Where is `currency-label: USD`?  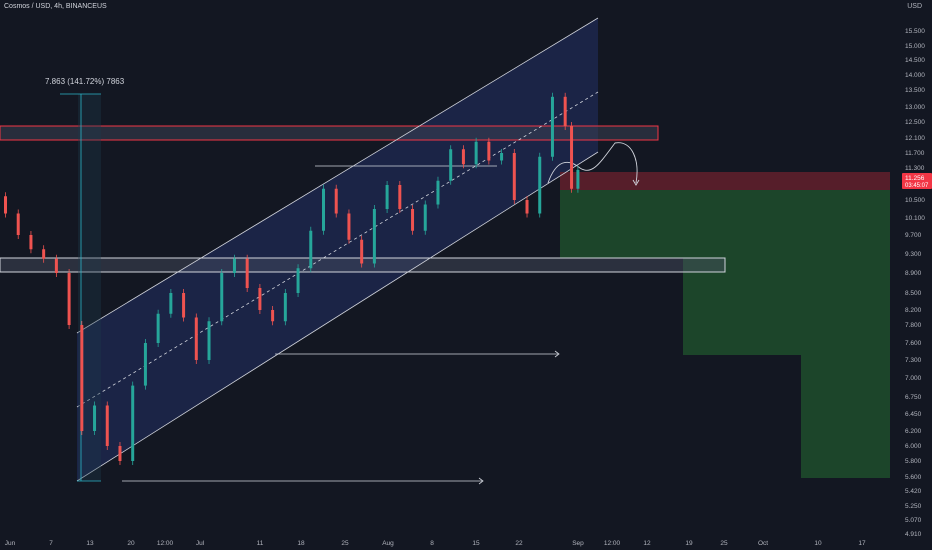
currency-label: USD is located at coordinates (914, 6).